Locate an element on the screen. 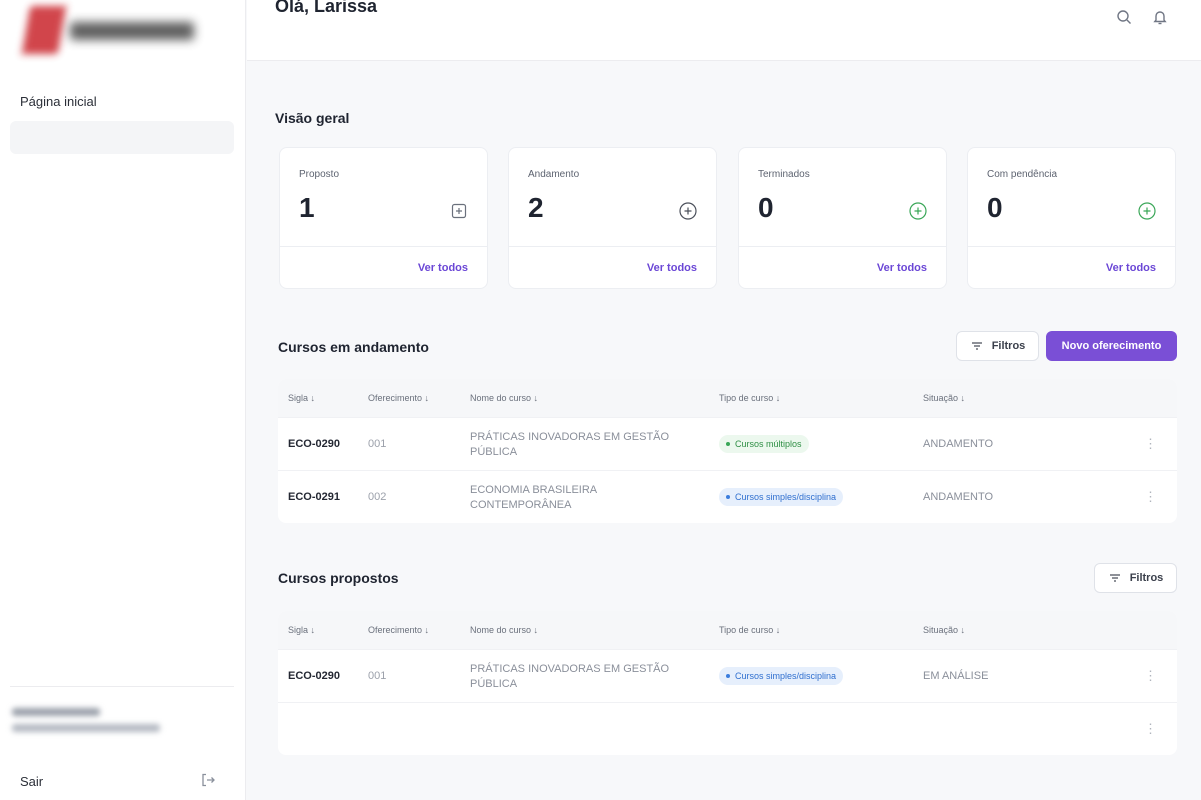 The image size is (1201, 800). new-offering-button: Novo oferecimento is located at coordinates (1111, 346).